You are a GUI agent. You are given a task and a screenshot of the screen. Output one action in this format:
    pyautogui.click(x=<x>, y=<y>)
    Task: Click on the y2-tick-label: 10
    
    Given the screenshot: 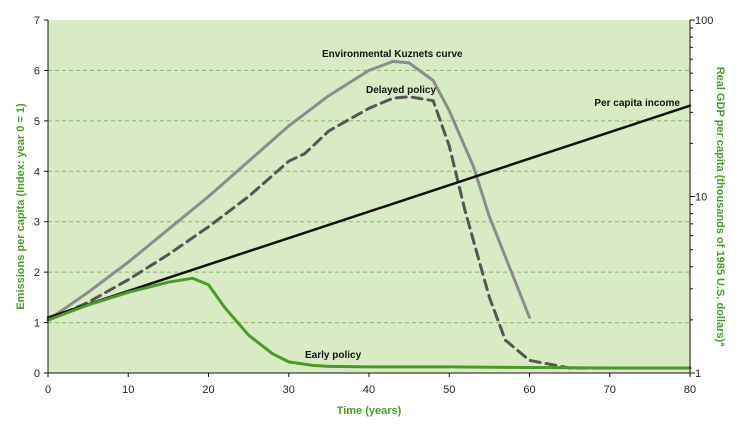 What is the action you would take?
    pyautogui.click(x=701, y=198)
    